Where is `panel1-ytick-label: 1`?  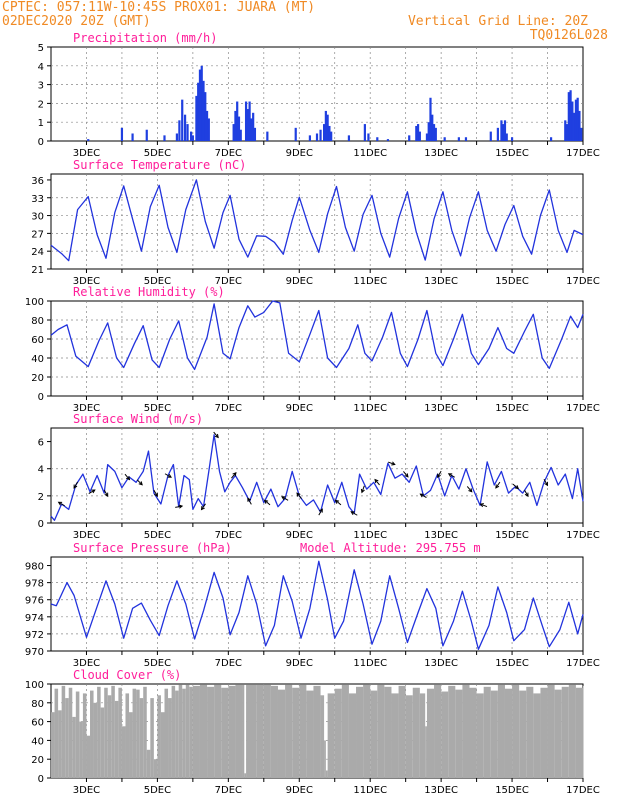
panel1-ytick-label: 1 is located at coordinates (41, 123).